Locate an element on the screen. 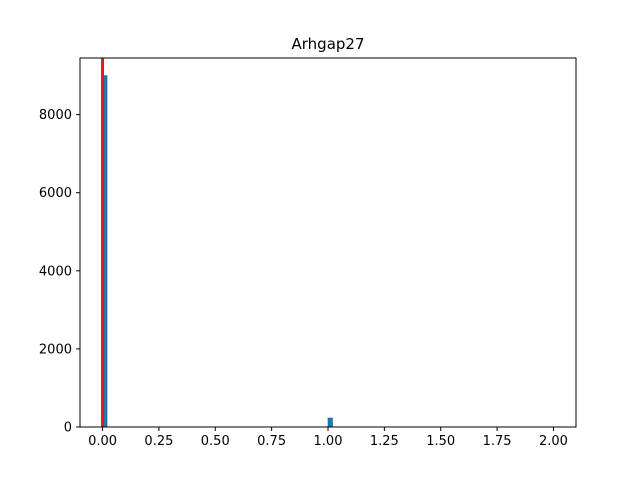 Image resolution: width=640 pixels, height=480 pixels. y-tick-label-1: 2000 is located at coordinates (55, 349).